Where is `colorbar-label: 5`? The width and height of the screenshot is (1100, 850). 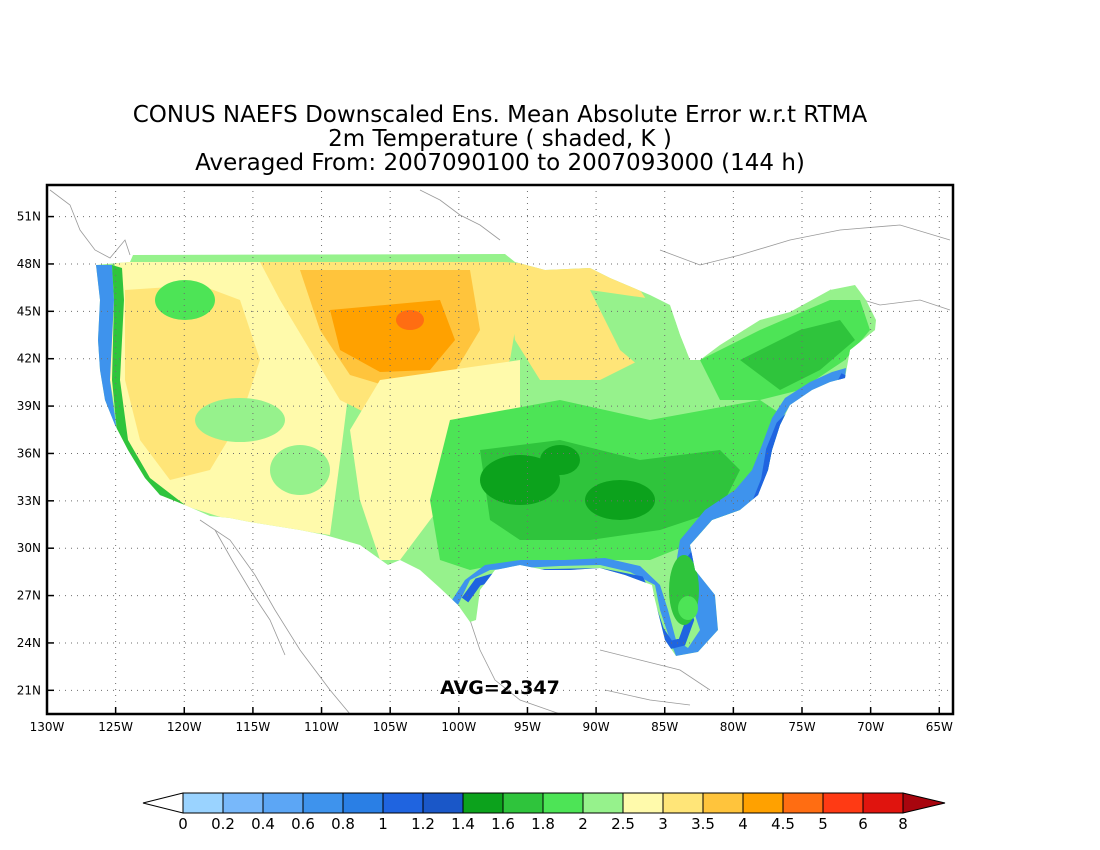
colorbar-label: 5 is located at coordinates (823, 824).